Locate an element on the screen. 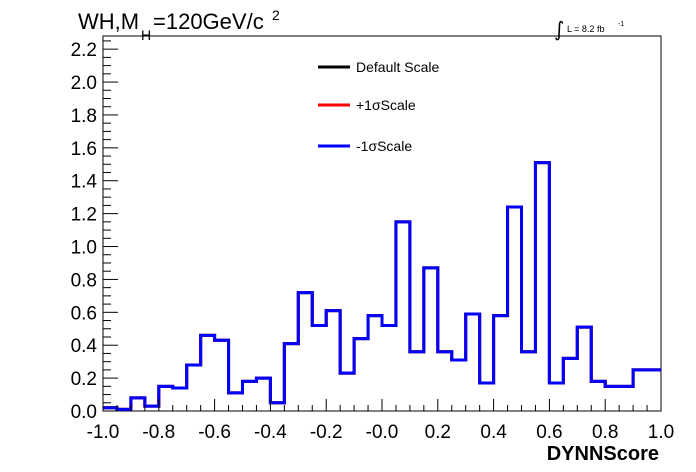 Image resolution: width=696 pixels, height=472 pixels. x-tick-label: -0.6 is located at coordinates (214, 432).